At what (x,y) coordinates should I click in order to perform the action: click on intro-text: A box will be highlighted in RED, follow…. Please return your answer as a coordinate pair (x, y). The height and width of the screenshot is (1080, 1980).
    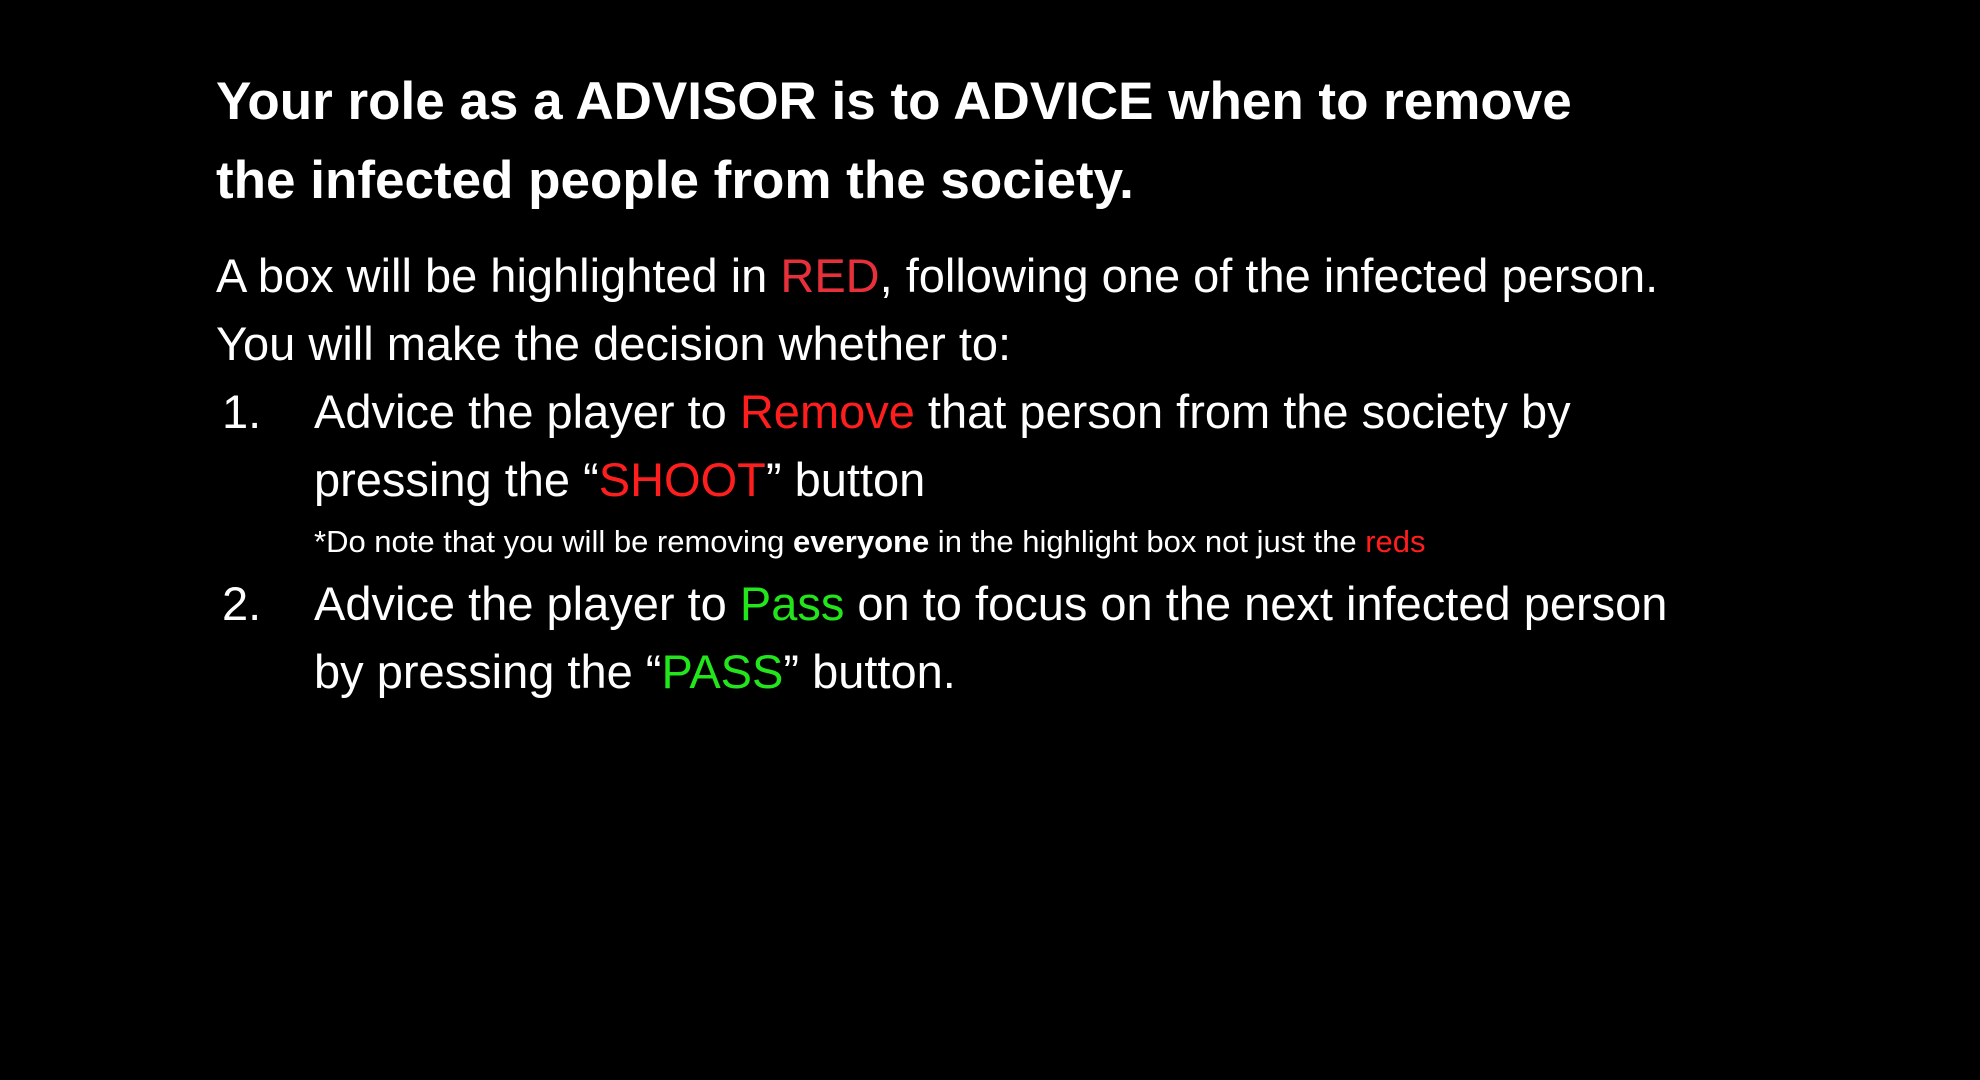
    Looking at the image, I should click on (996, 310).